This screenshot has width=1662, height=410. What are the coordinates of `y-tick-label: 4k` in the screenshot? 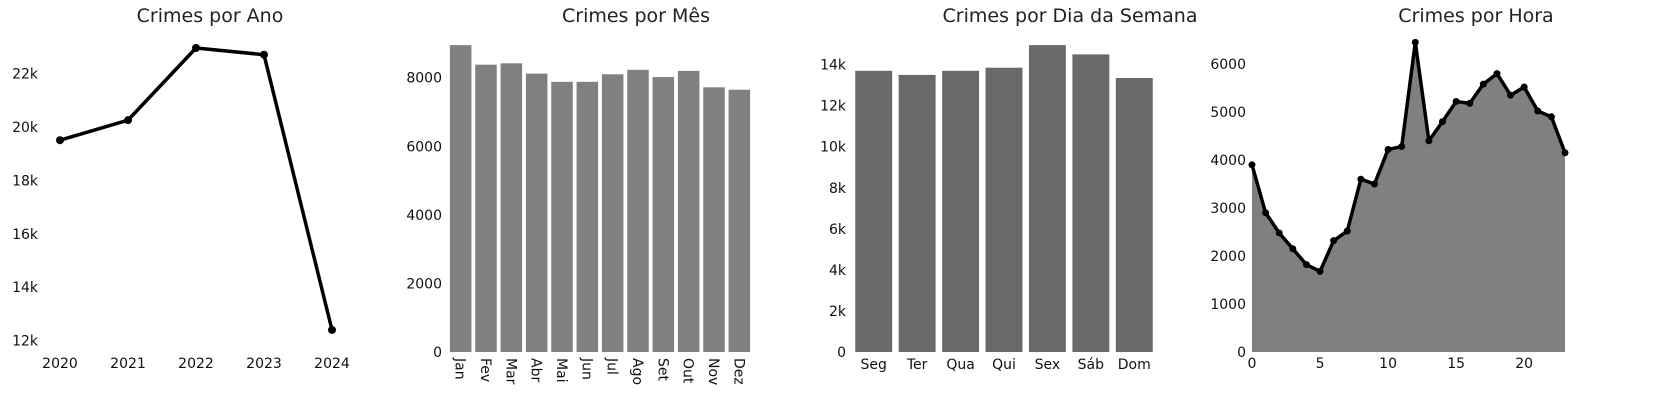 It's located at (838, 271).